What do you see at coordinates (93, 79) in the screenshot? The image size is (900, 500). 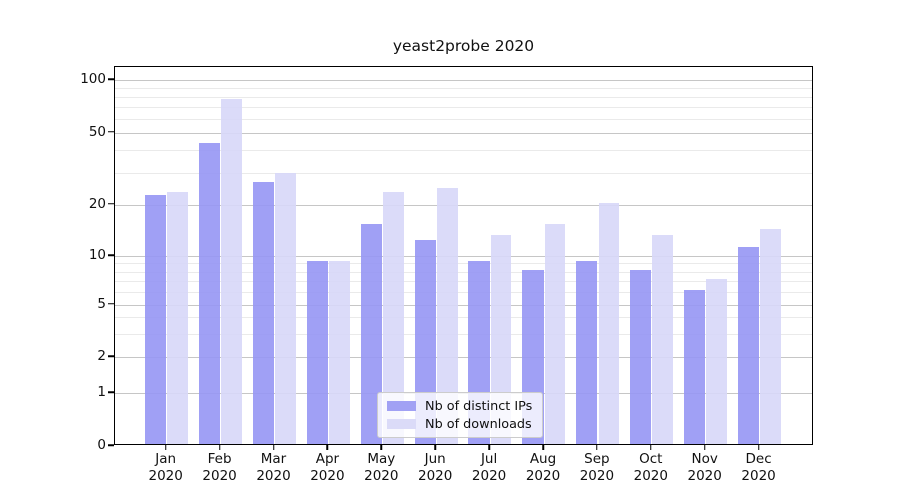 I see `y-tick-label: 100` at bounding box center [93, 79].